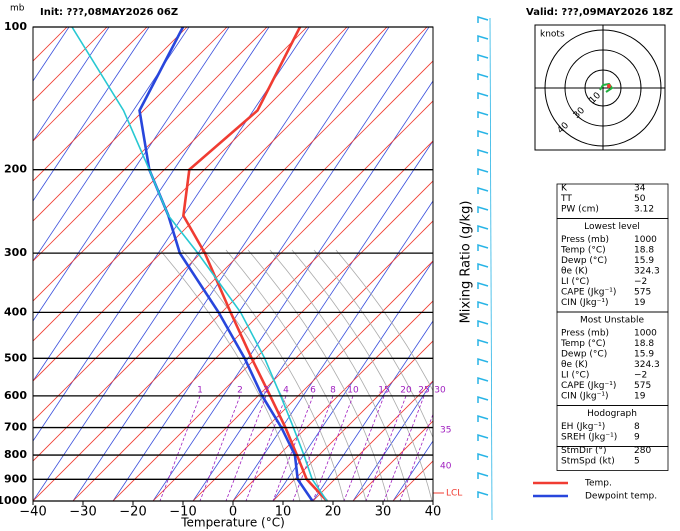  Describe the element at coordinates (552, 35) in the screenshot. I see `hodo-unit: knots` at that location.